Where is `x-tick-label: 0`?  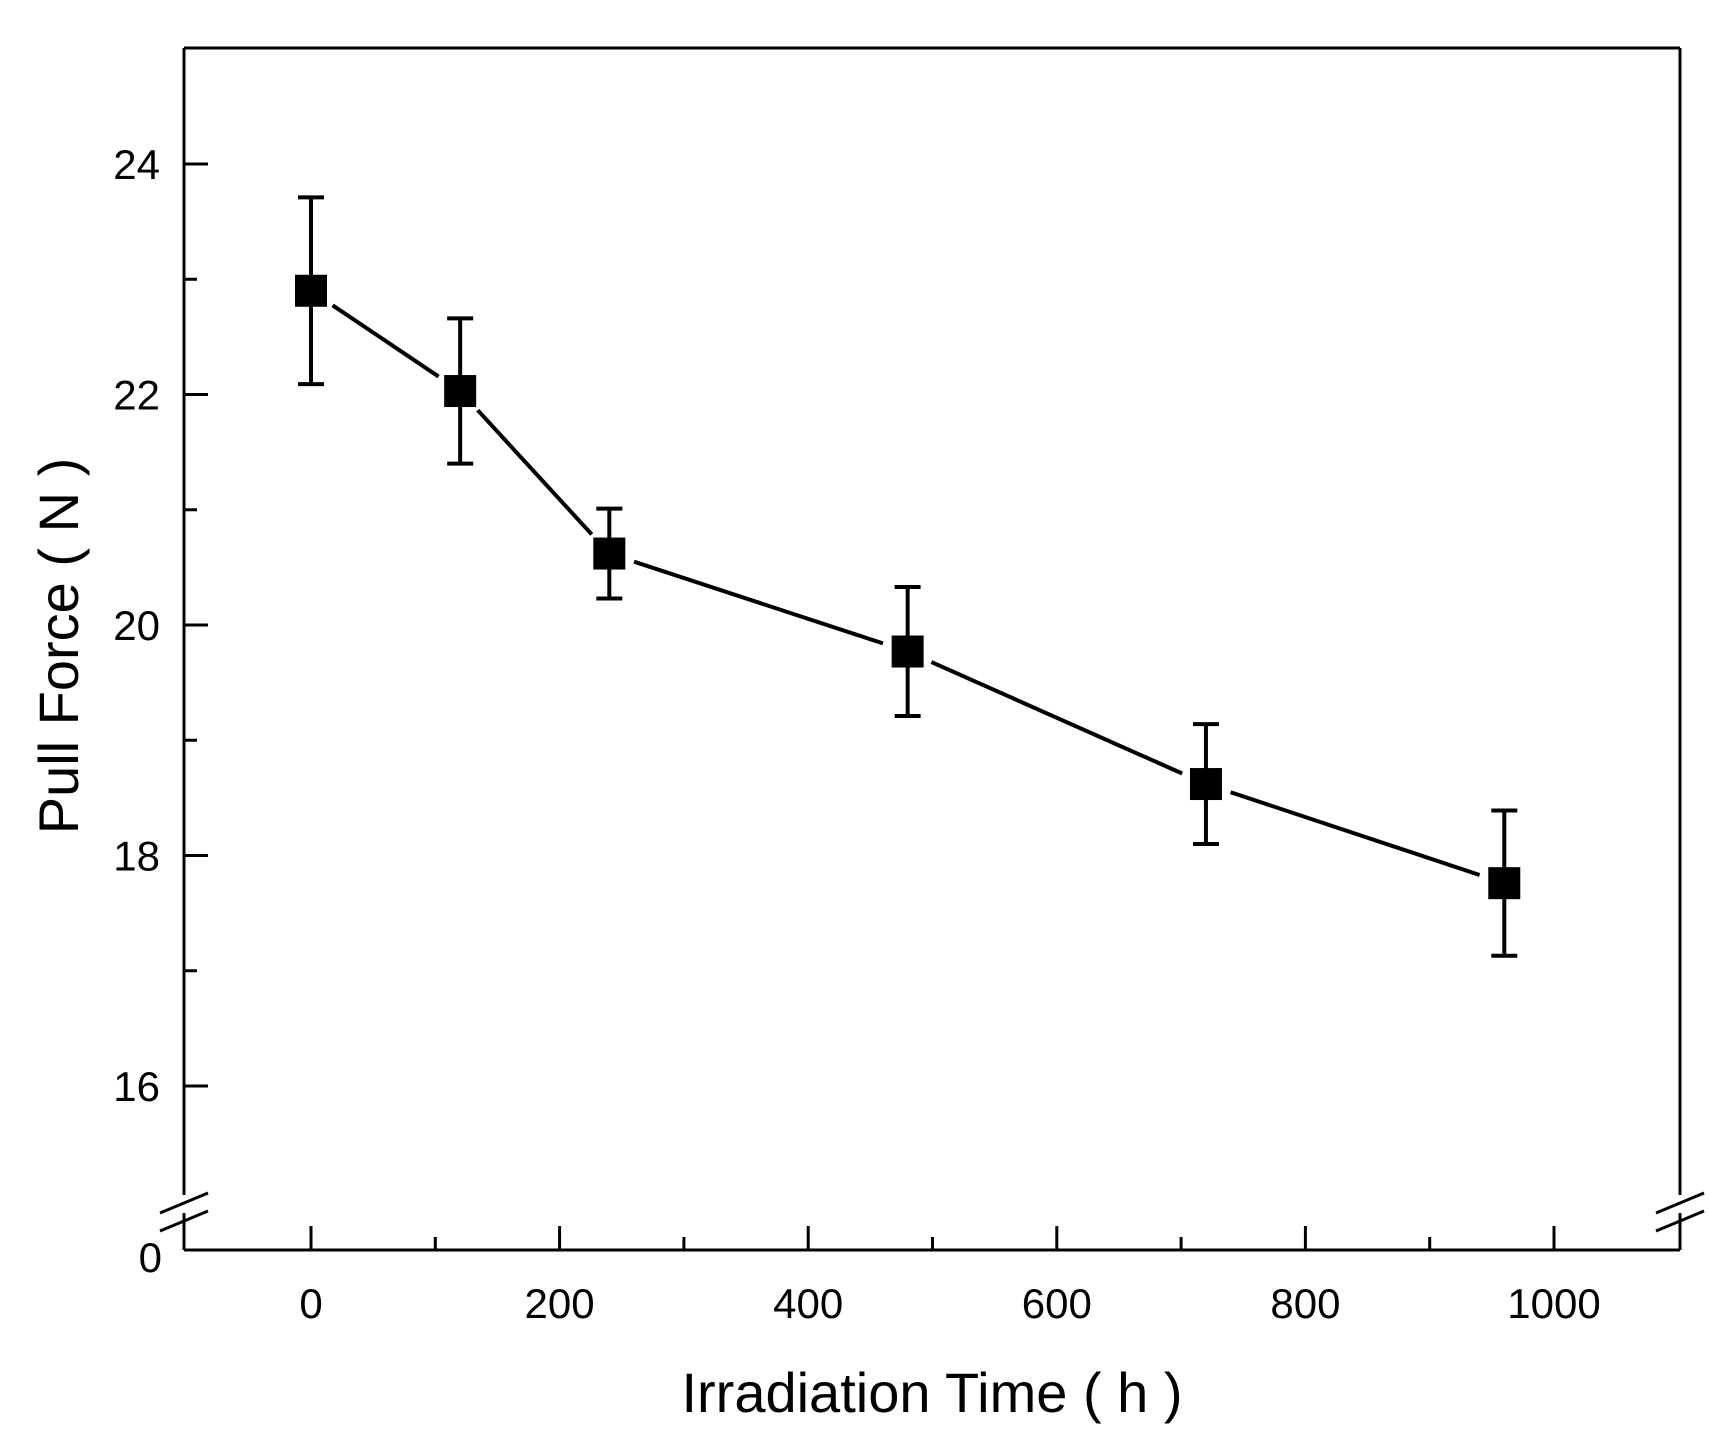
x-tick-label: 0 is located at coordinates (310, 1303).